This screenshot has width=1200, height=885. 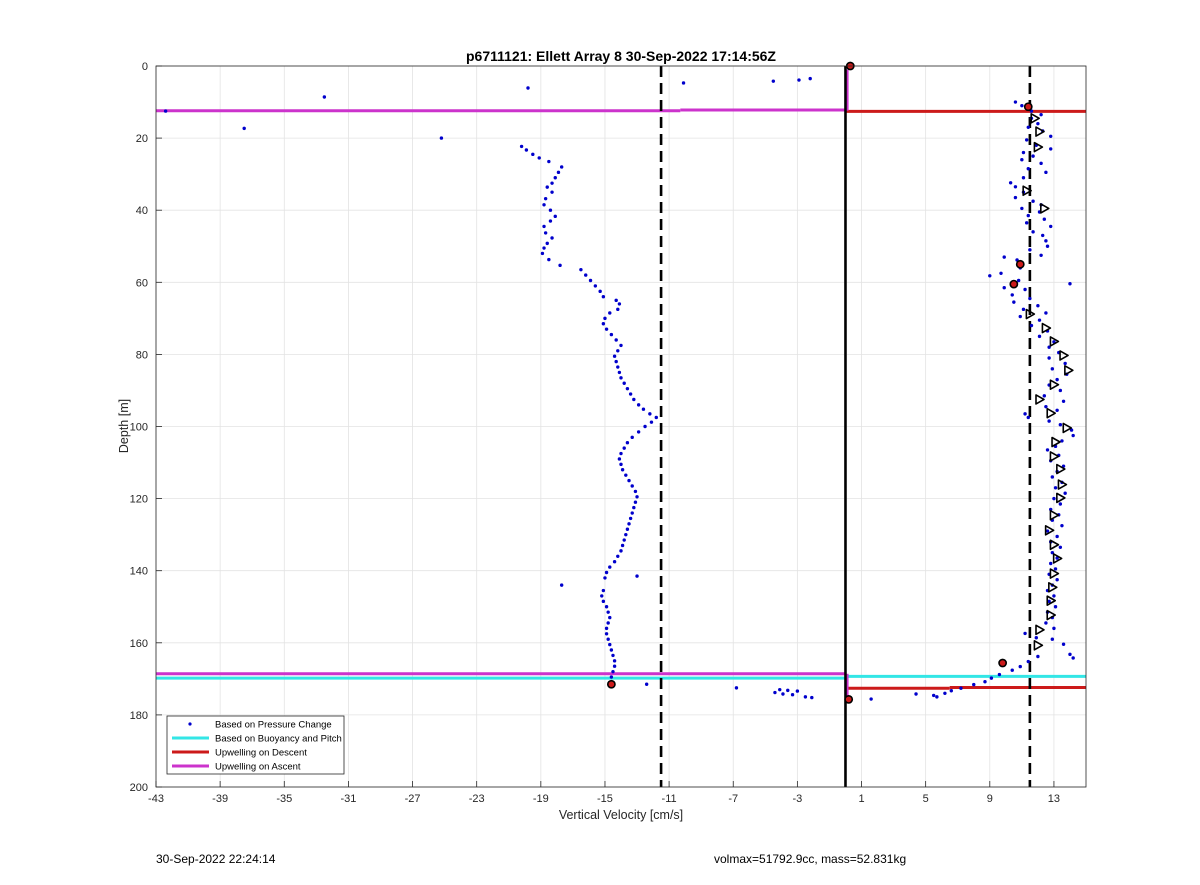 What do you see at coordinates (142, 355) in the screenshot?
I see `y-tick-label: 80` at bounding box center [142, 355].